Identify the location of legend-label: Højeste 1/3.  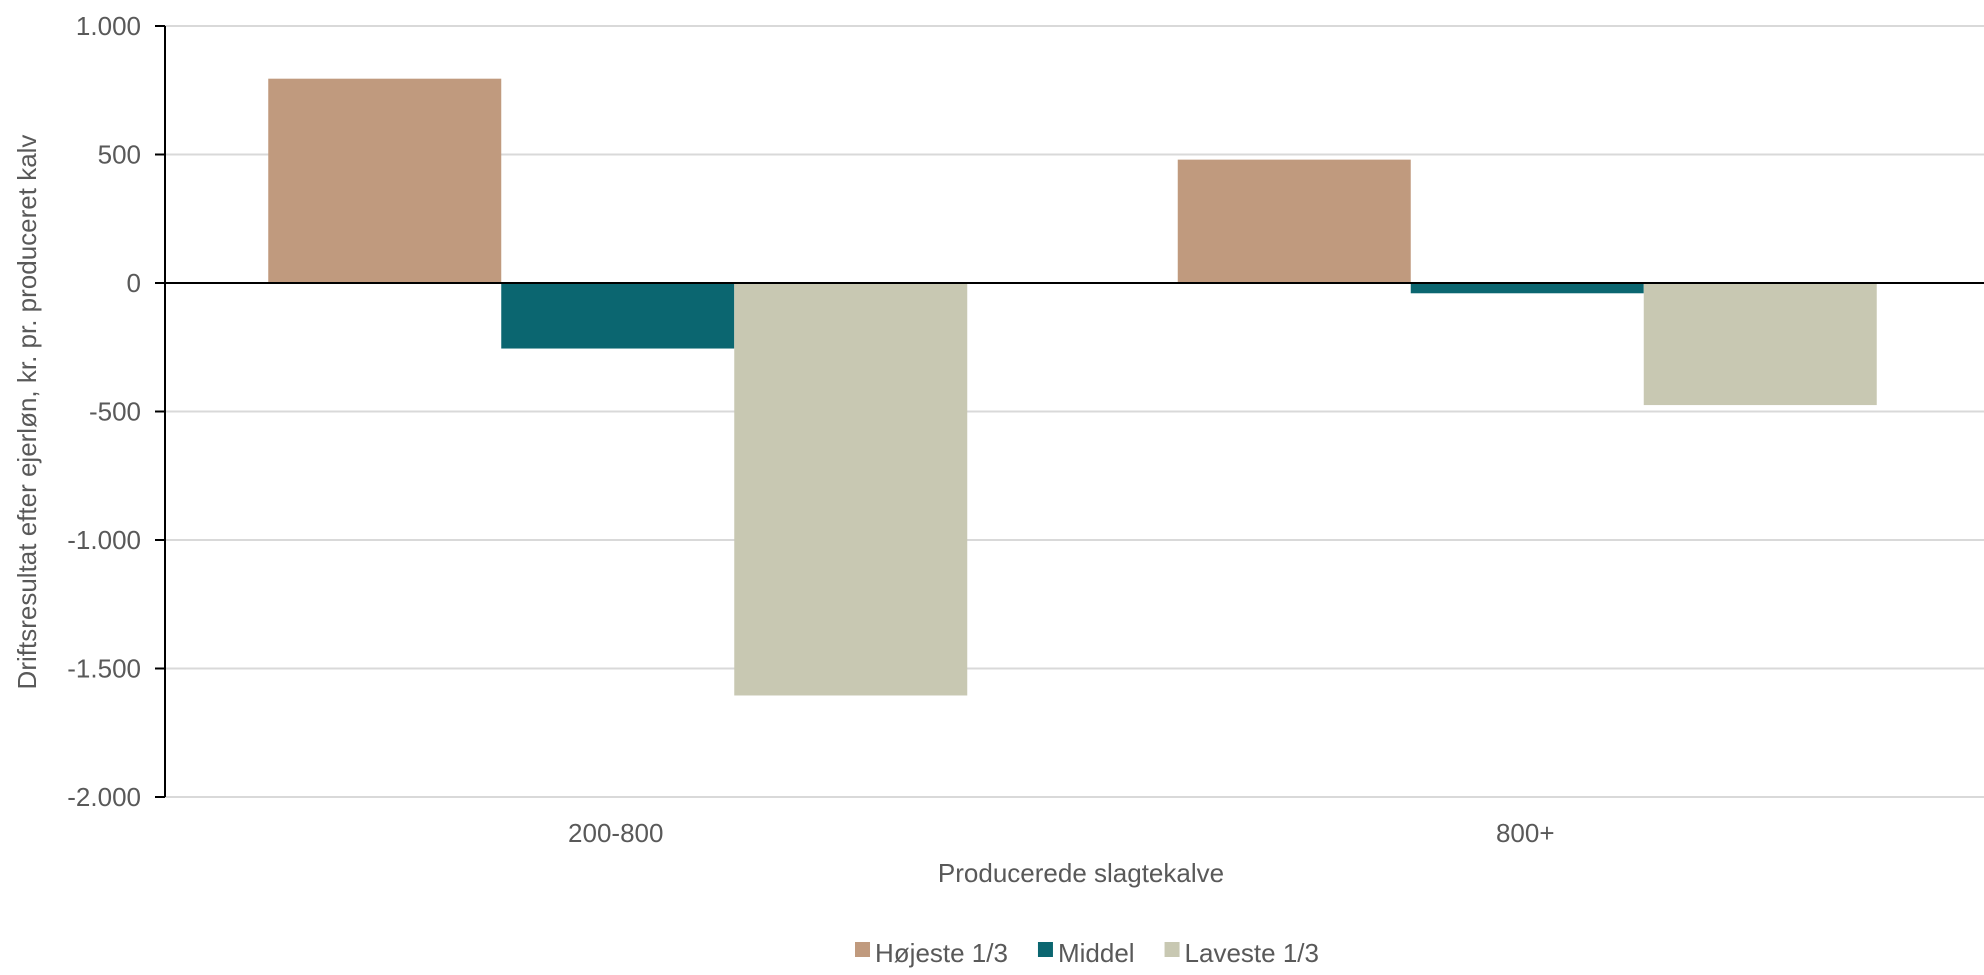
(941, 953).